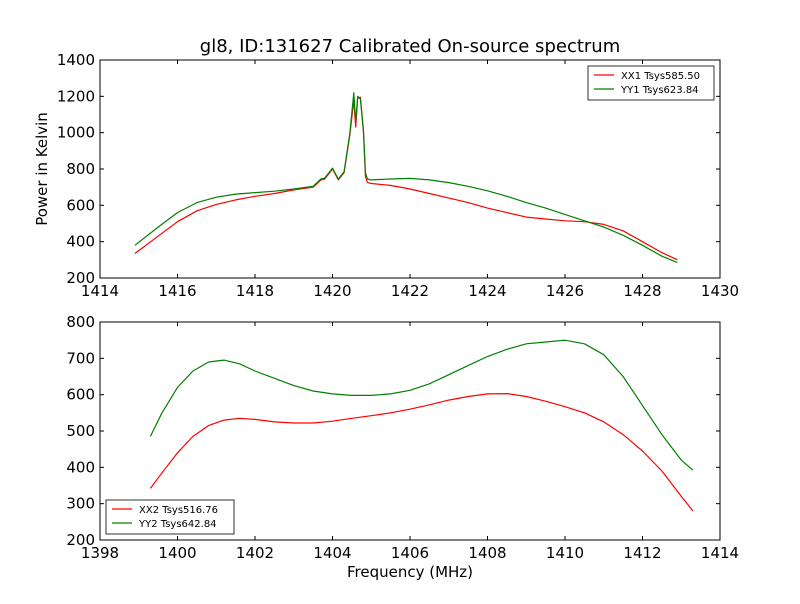 Image resolution: width=800 pixels, height=604 pixels. I want to click on x-tick-label-1-2: 1402, so click(255, 553).